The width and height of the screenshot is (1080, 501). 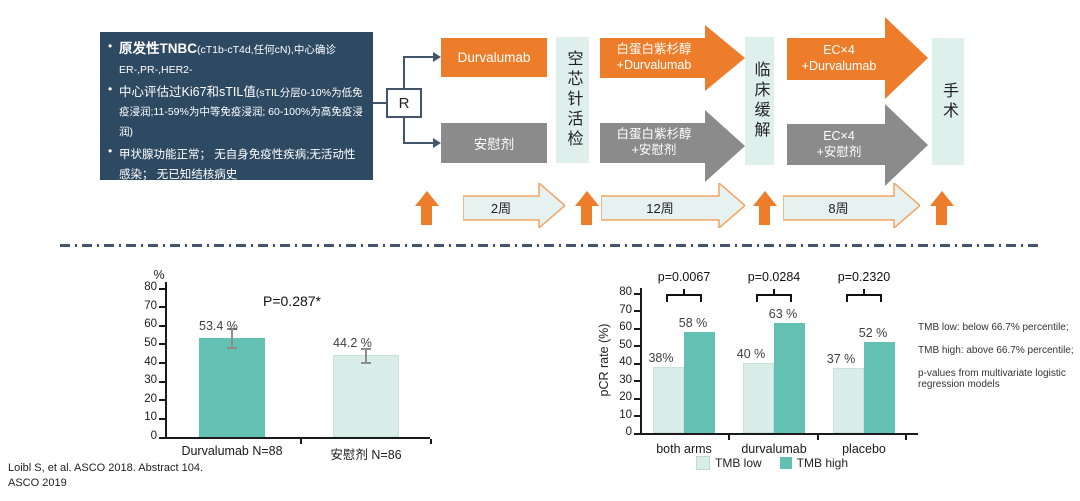 What do you see at coordinates (514, 205) in the screenshot?
I see `timeline-arrow-2-weeks: 2周` at bounding box center [514, 205].